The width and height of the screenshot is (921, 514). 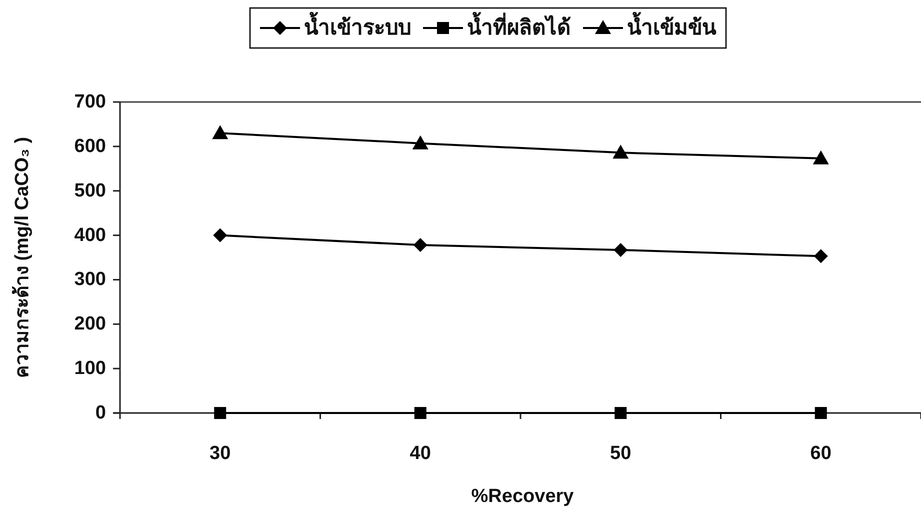 I want to click on legend-label: น้ำเข้มข้น, so click(x=672, y=26).